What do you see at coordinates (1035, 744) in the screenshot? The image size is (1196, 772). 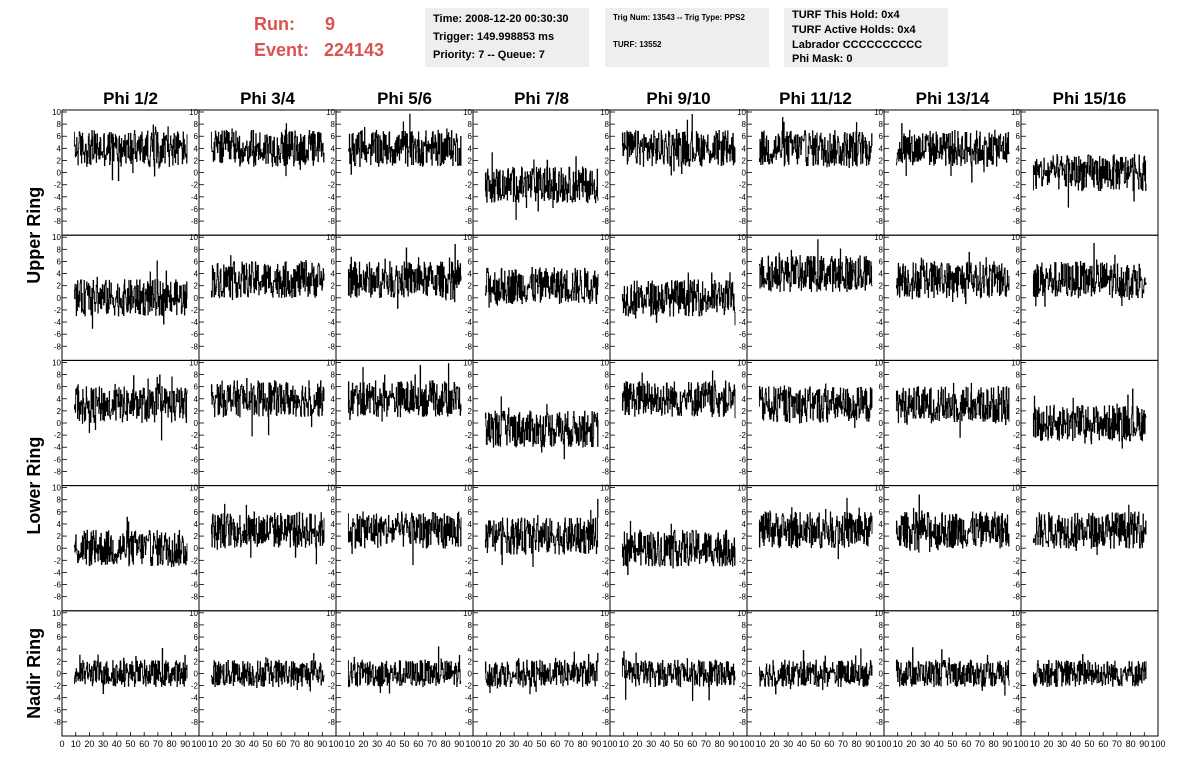 I see `x-tick-label: 10` at bounding box center [1035, 744].